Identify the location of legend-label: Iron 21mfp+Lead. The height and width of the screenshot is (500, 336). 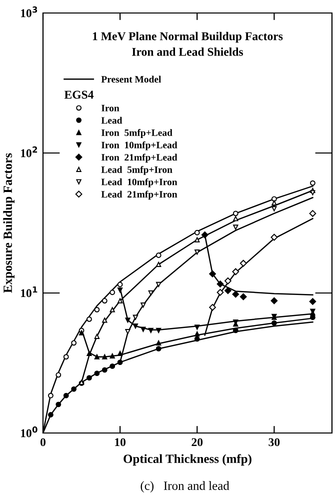
(140, 158).